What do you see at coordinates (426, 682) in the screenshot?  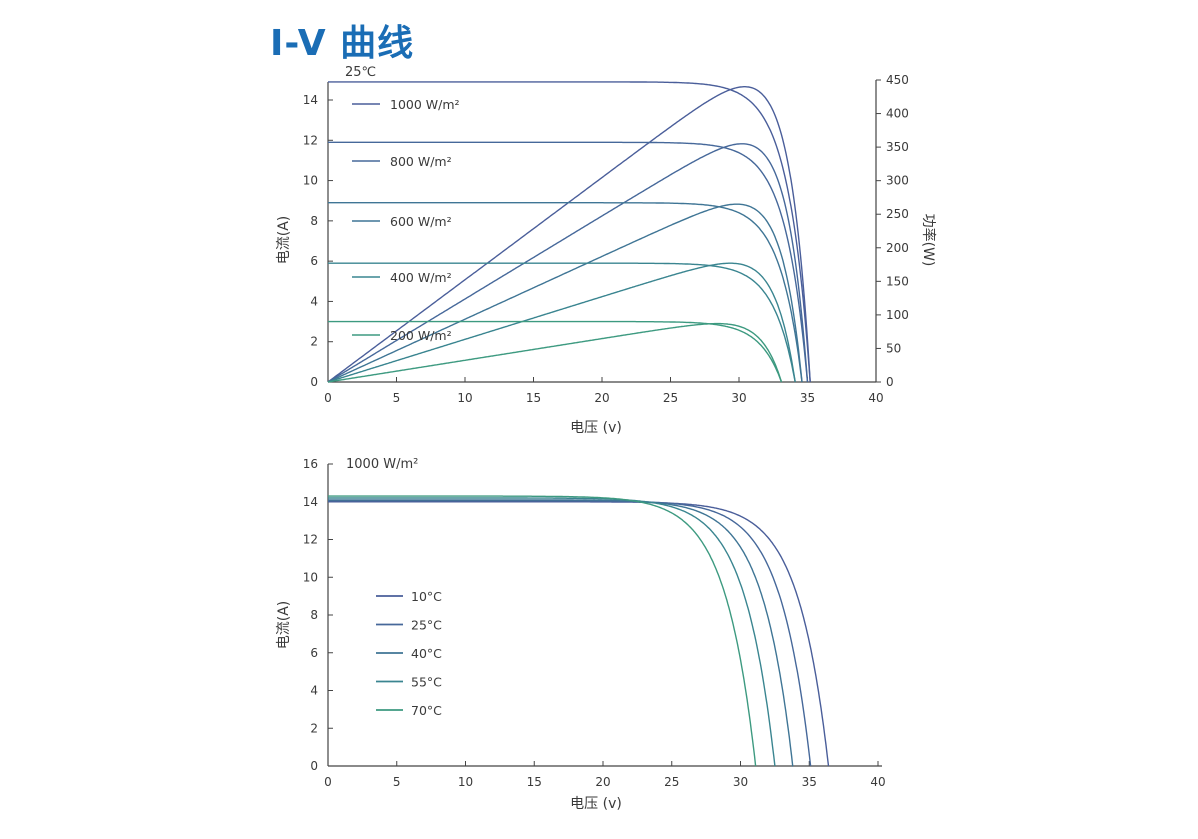 I see `legend-label: 55°C` at bounding box center [426, 682].